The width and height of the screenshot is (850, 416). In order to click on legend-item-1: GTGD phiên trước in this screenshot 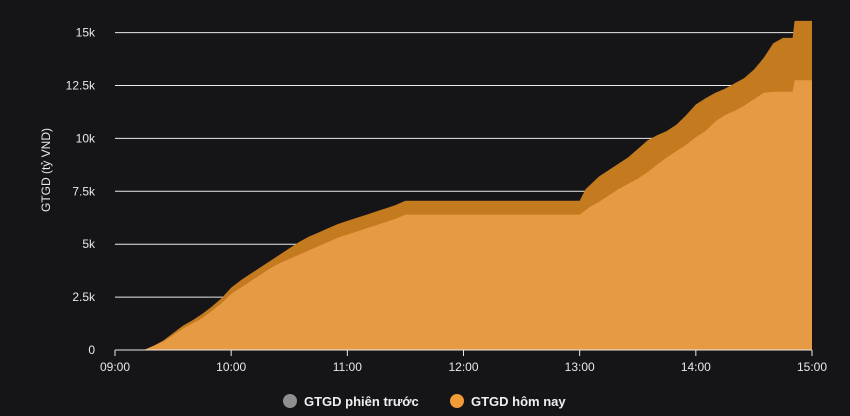, I will do `click(351, 401)`.